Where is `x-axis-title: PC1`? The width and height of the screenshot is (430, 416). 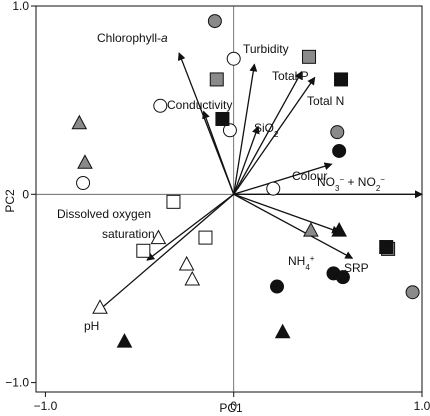 x-axis-title: PC1 is located at coordinates (231, 408).